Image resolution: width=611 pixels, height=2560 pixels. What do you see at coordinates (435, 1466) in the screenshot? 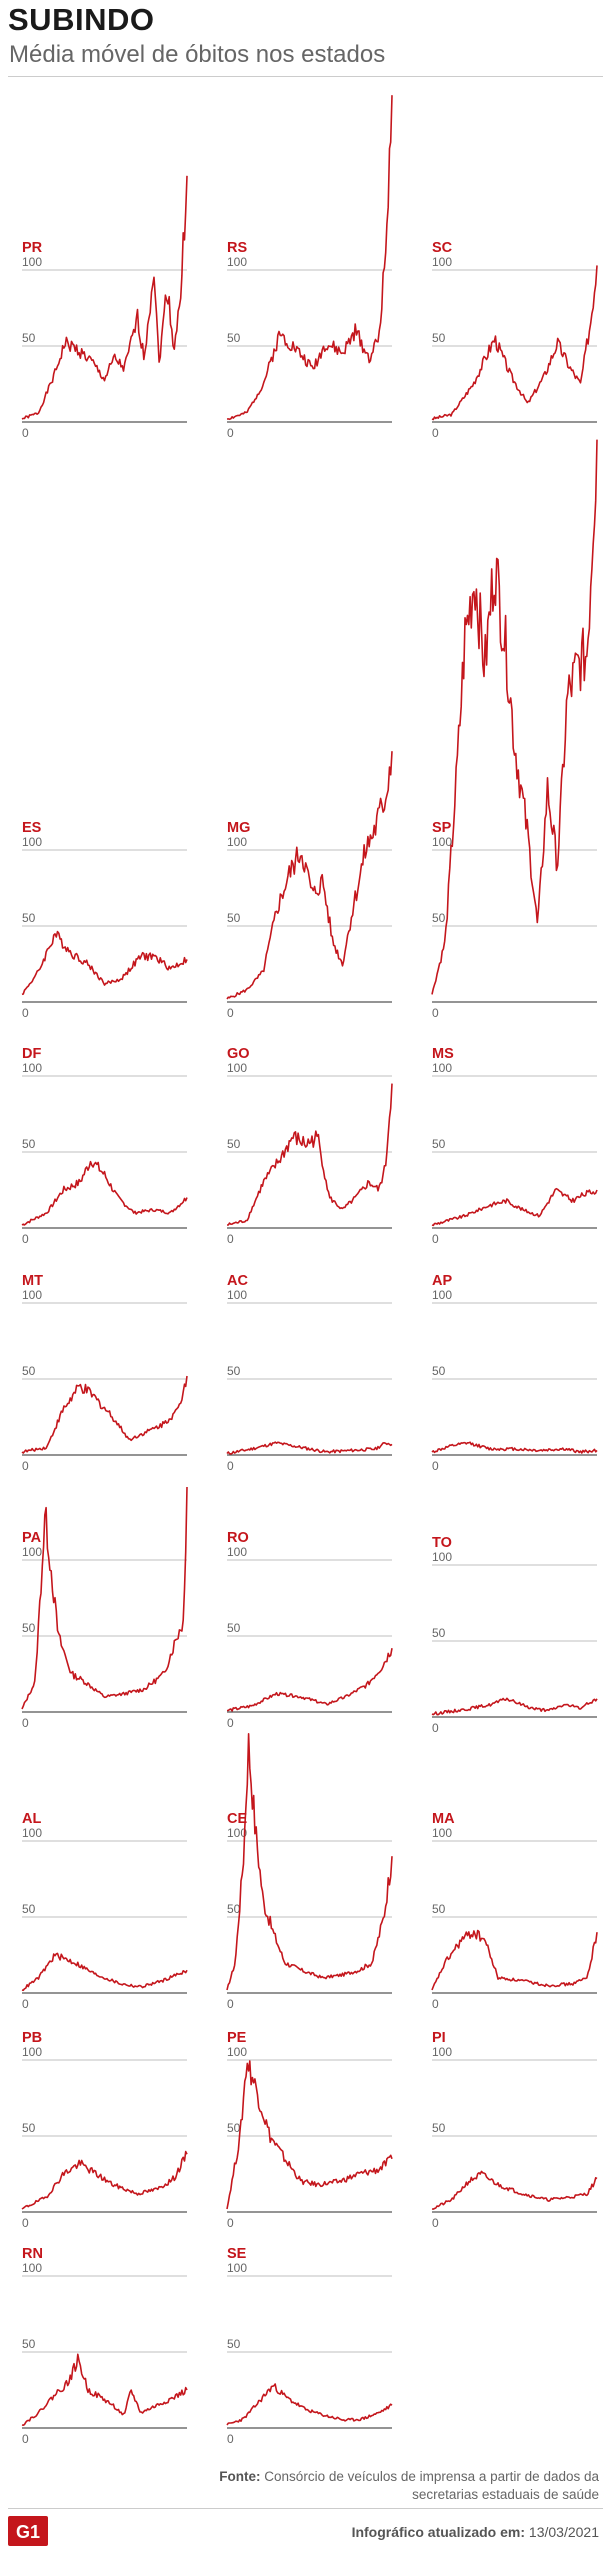
I see `tick-label-ap-0: 0` at bounding box center [435, 1466].